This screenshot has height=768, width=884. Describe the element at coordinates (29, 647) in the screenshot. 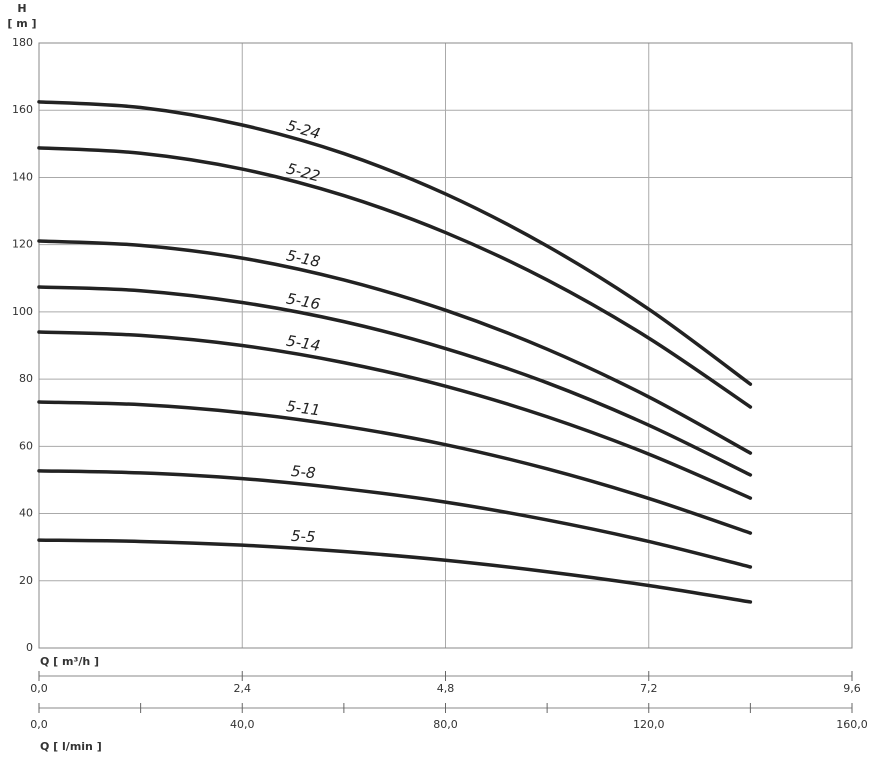

I see `y-tick-label: 0` at that location.